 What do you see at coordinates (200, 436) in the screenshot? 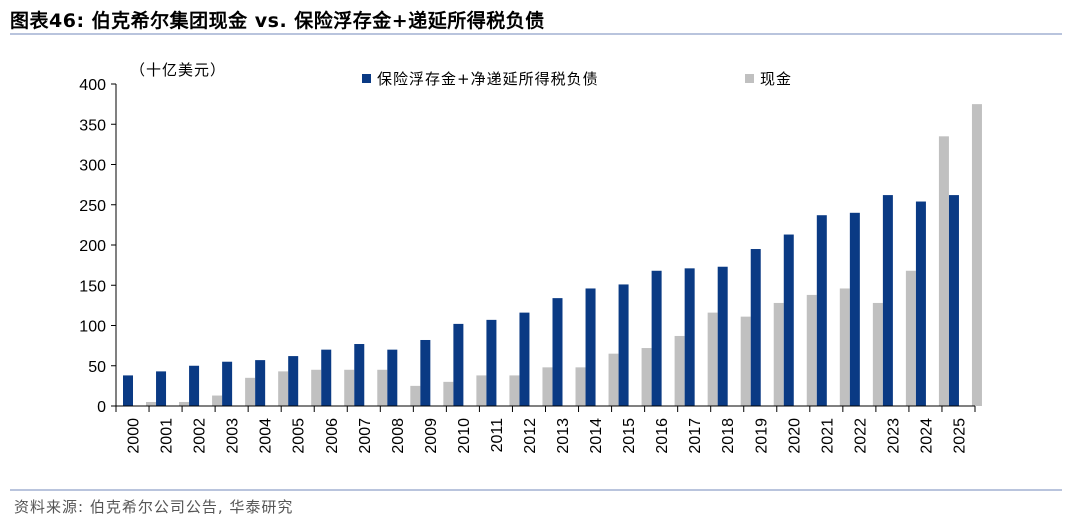
I see `x-tick-label: 2002` at bounding box center [200, 436].